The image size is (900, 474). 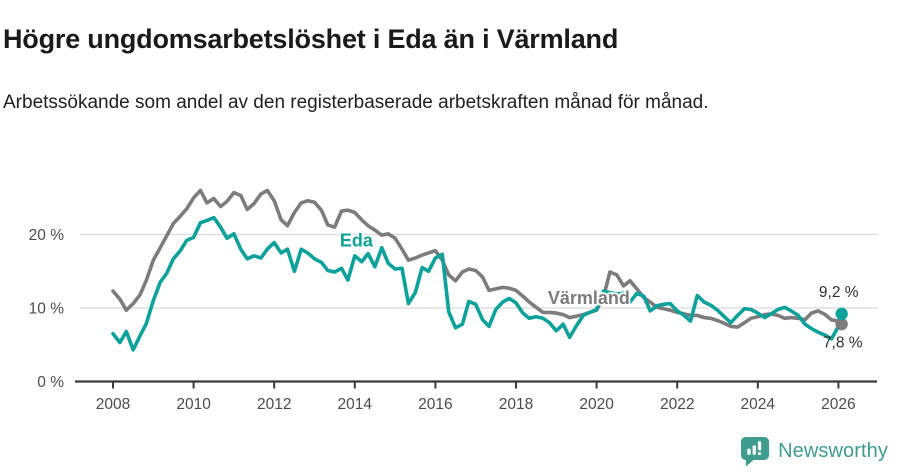 What do you see at coordinates (435, 404) in the screenshot?
I see `x-tick-label: 2016` at bounding box center [435, 404].